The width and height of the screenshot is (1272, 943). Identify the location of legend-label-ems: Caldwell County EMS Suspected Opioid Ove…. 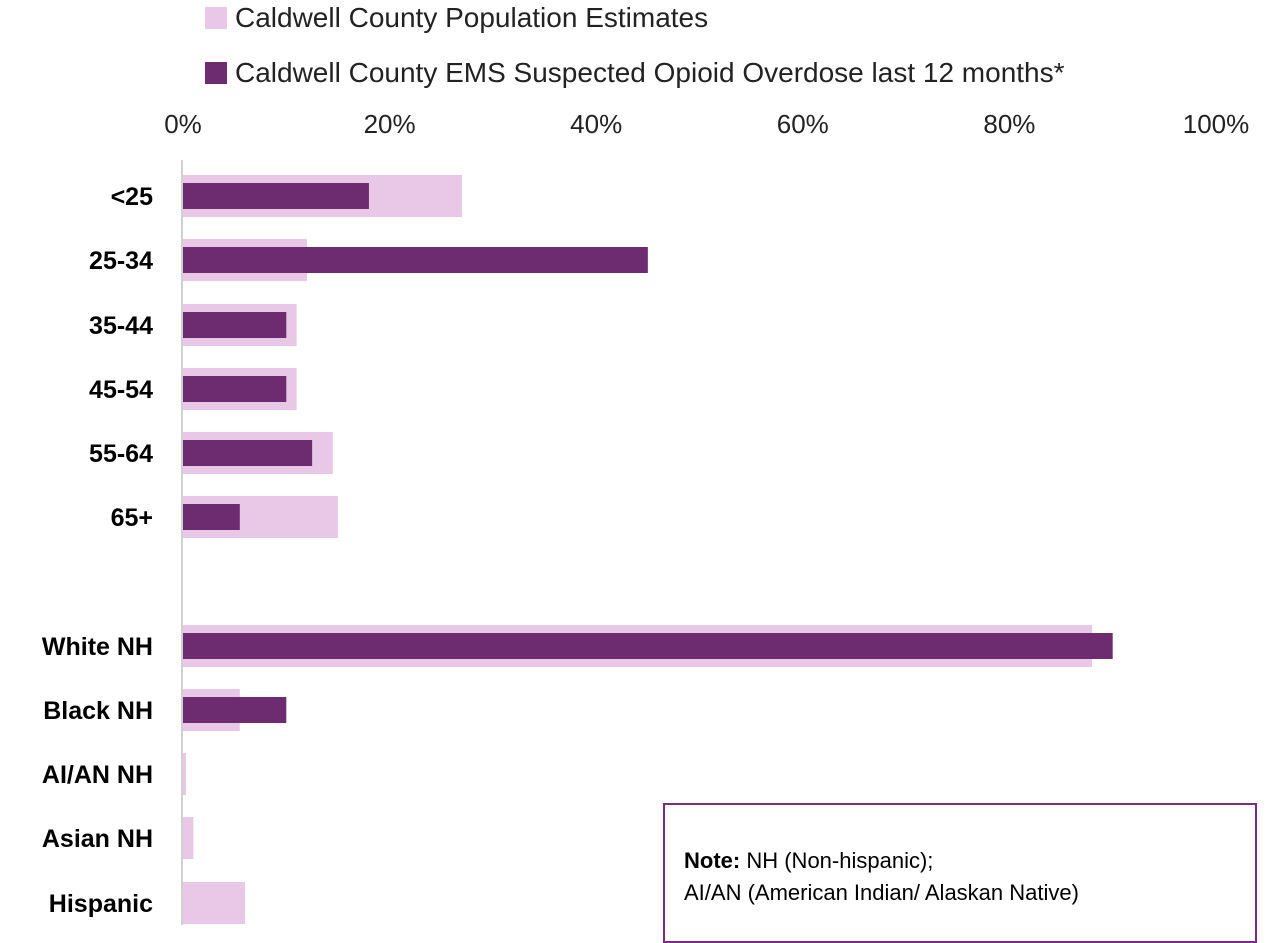
(650, 72).